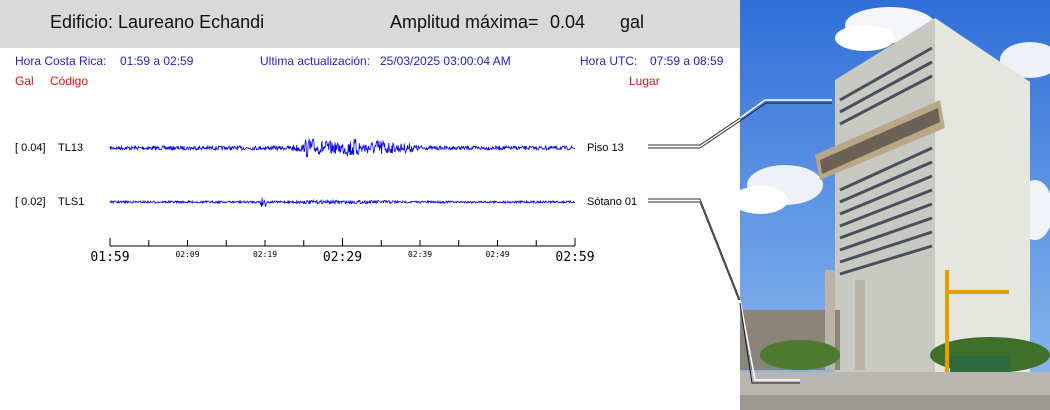 This screenshot has height=410, width=1050. I want to click on axis-tick-label: 02:09, so click(187, 254).